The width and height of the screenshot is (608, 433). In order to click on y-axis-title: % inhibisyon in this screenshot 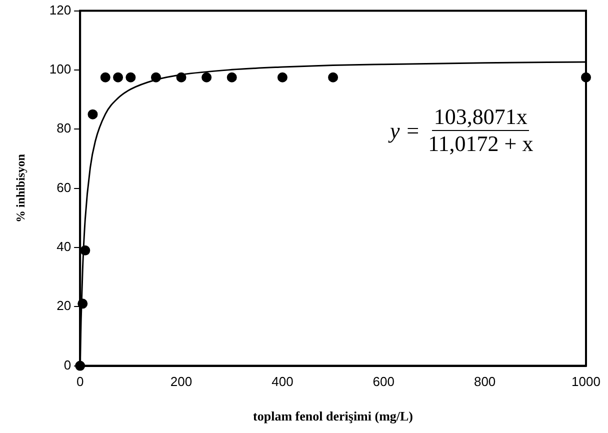, I will do `click(20, 188)`.